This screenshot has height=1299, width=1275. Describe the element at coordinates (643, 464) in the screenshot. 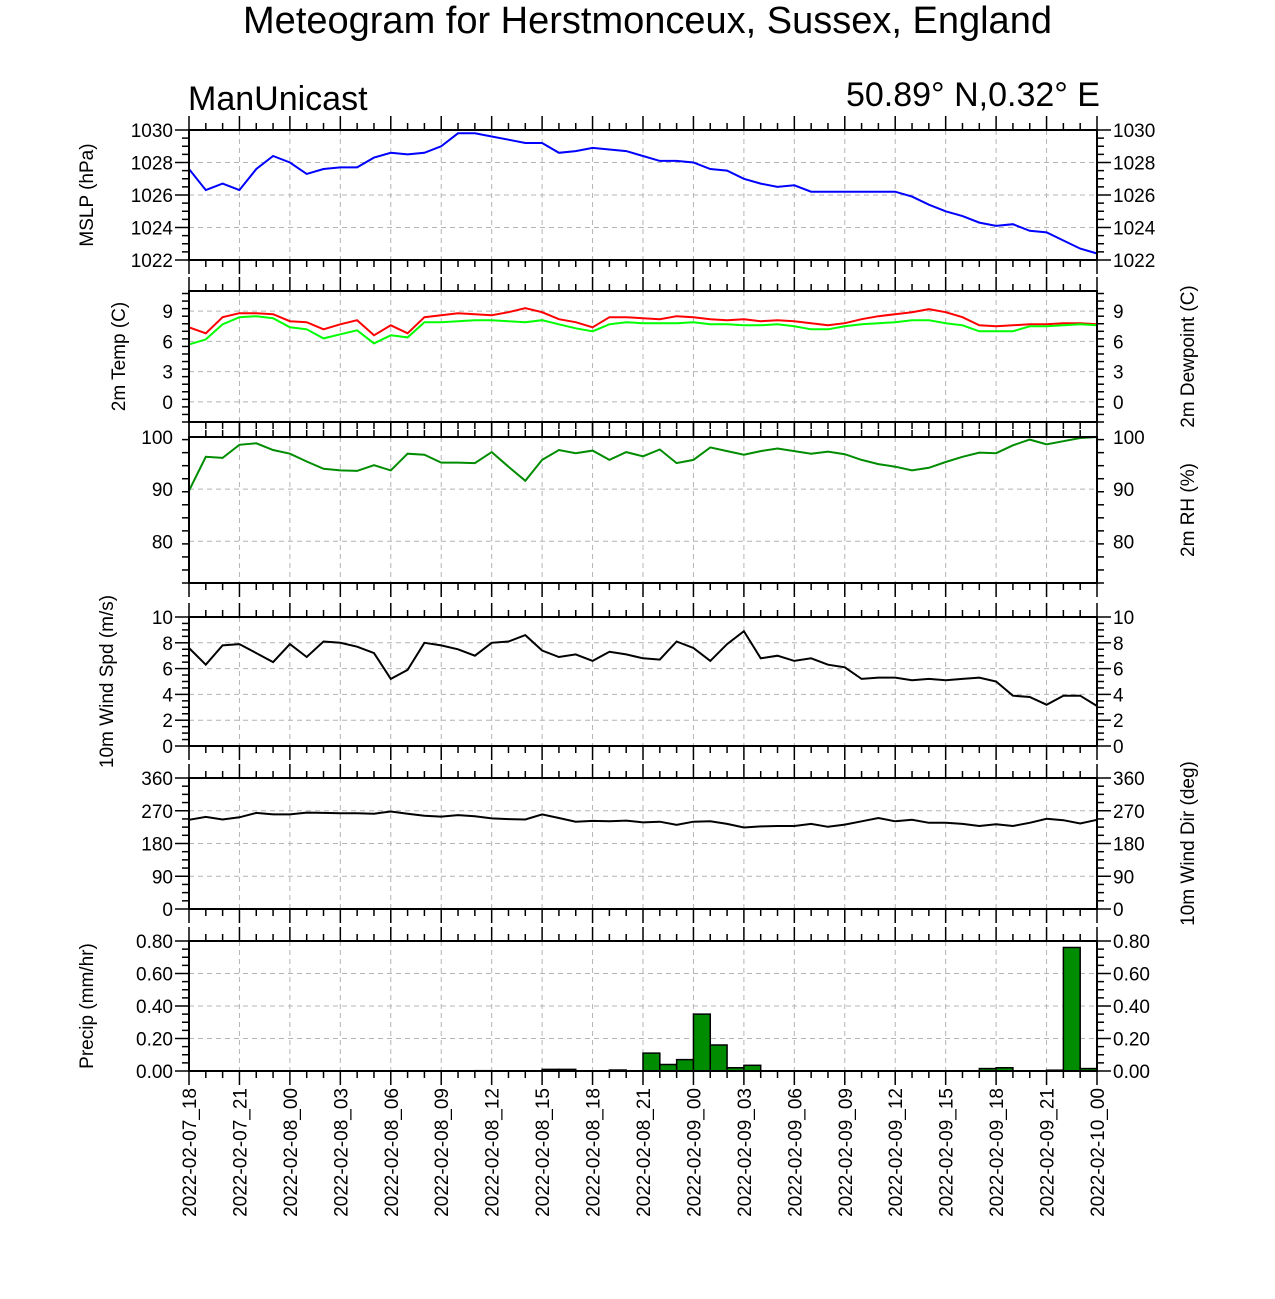

I see `series-line-rh` at that location.